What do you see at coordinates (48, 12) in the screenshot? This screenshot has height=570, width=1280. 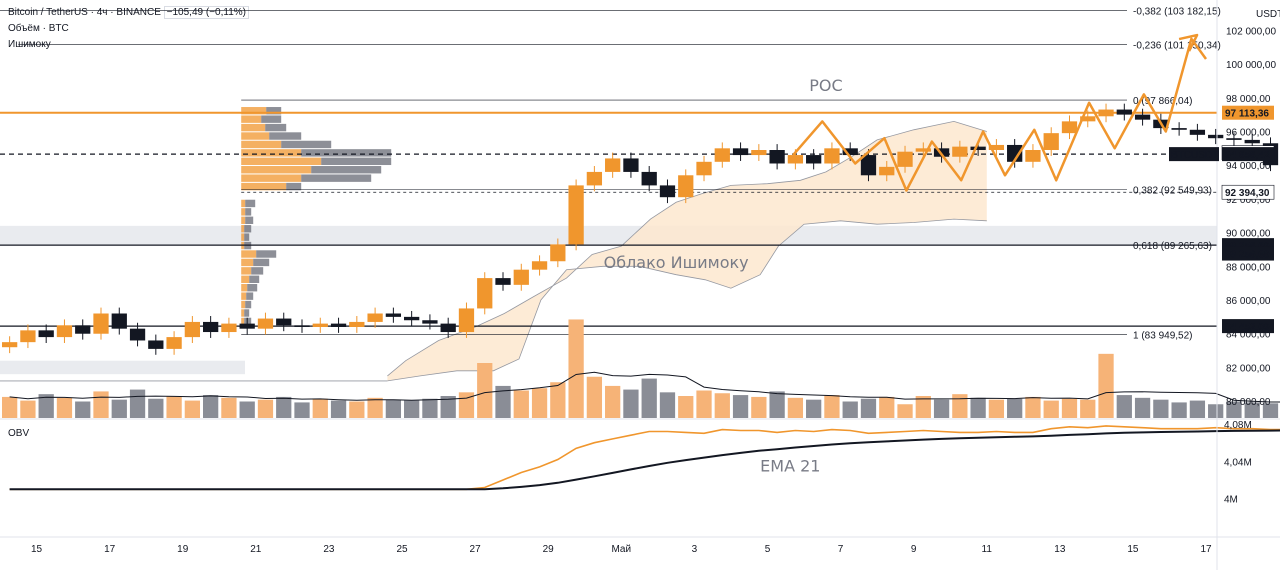 I see `symbol-name: Bitcoin / TetherUS` at bounding box center [48, 12].